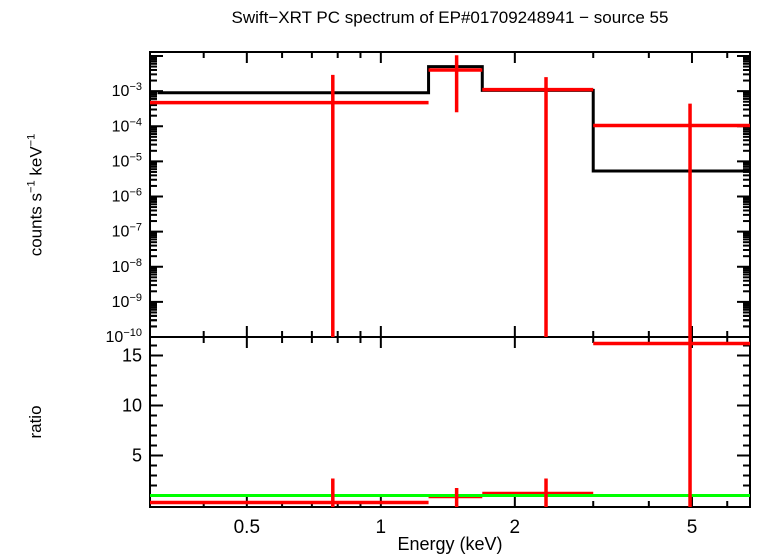  Describe the element at coordinates (515, 527) in the screenshot. I see `x-tick-label: 2` at that location.